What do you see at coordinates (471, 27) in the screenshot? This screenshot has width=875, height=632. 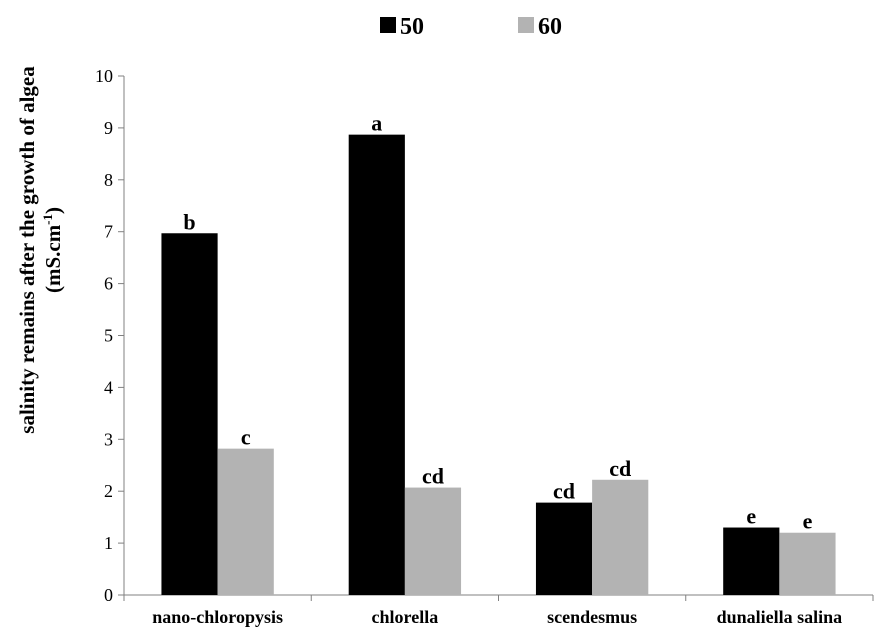 I see `legend: 50 60` at bounding box center [471, 27].